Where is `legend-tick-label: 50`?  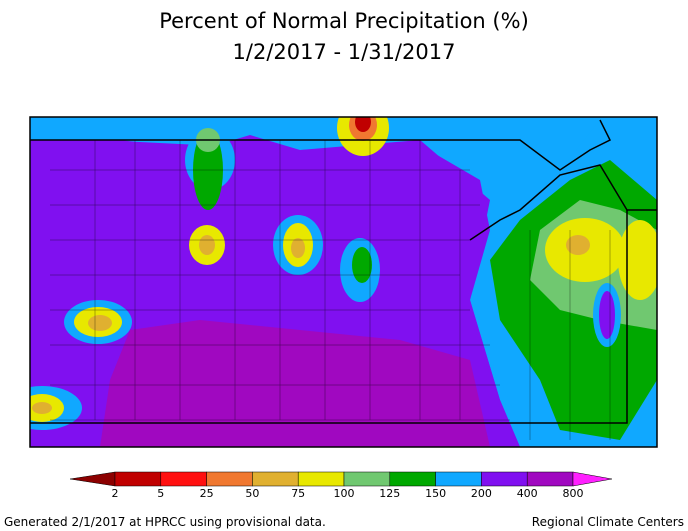
legend-tick-label: 50 is located at coordinates (252, 493).